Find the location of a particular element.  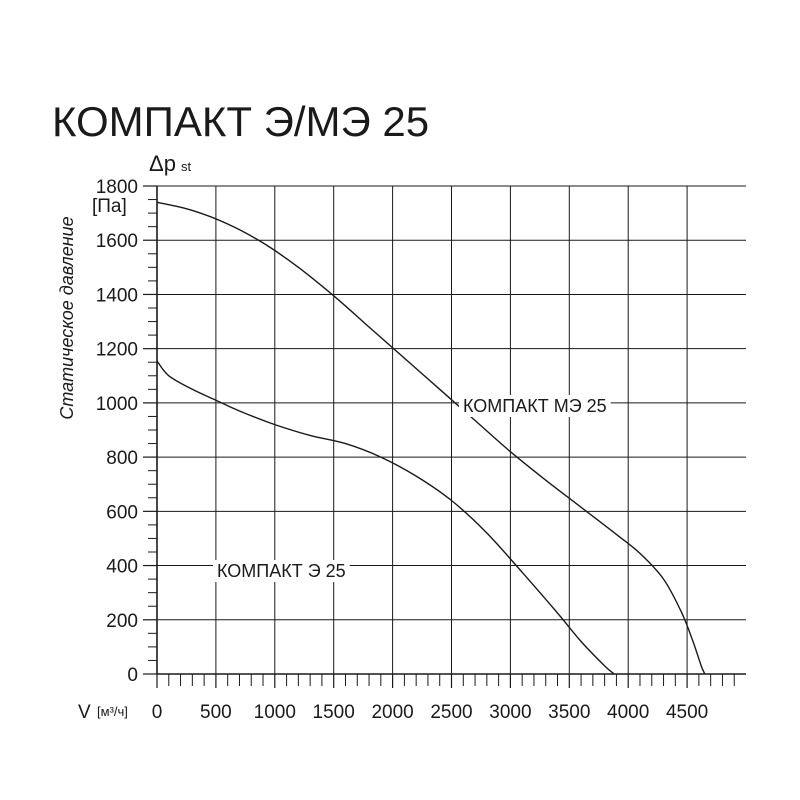

series-label-kompakt-me-25: КОМПАКТ МЭ 25 is located at coordinates (535, 406).